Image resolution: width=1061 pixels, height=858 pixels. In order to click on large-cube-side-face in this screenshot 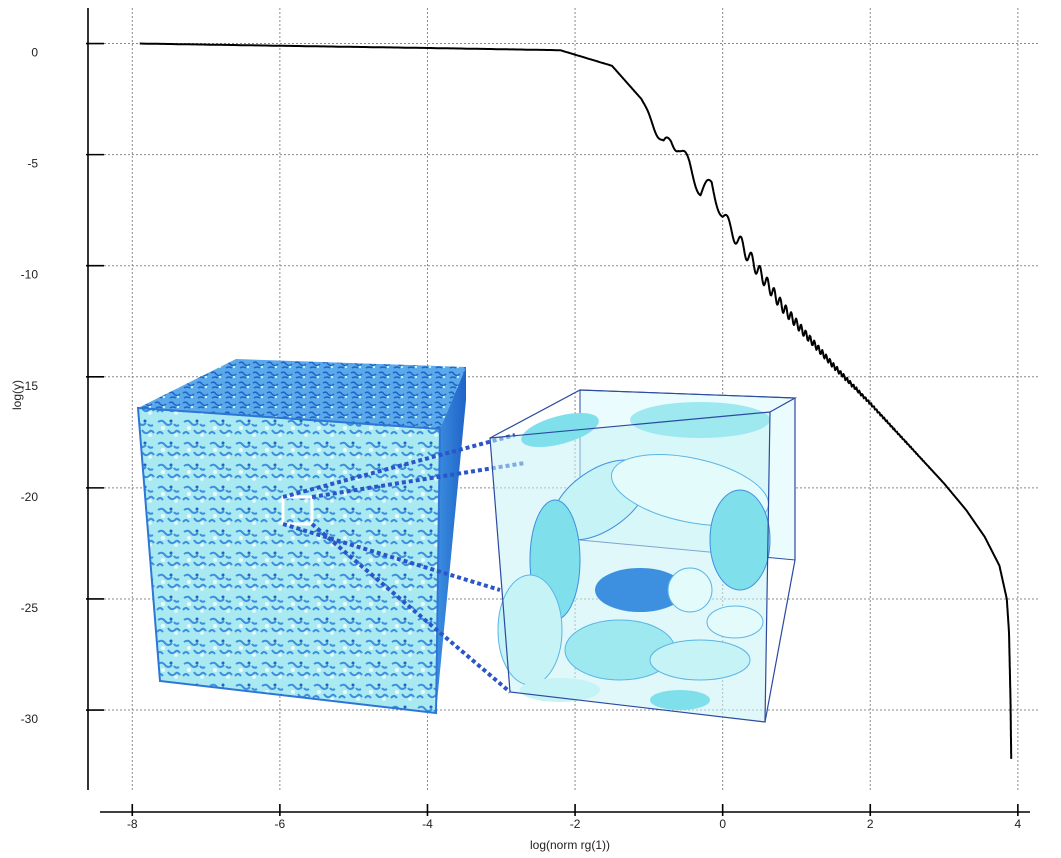, I will do `click(451, 540)`.